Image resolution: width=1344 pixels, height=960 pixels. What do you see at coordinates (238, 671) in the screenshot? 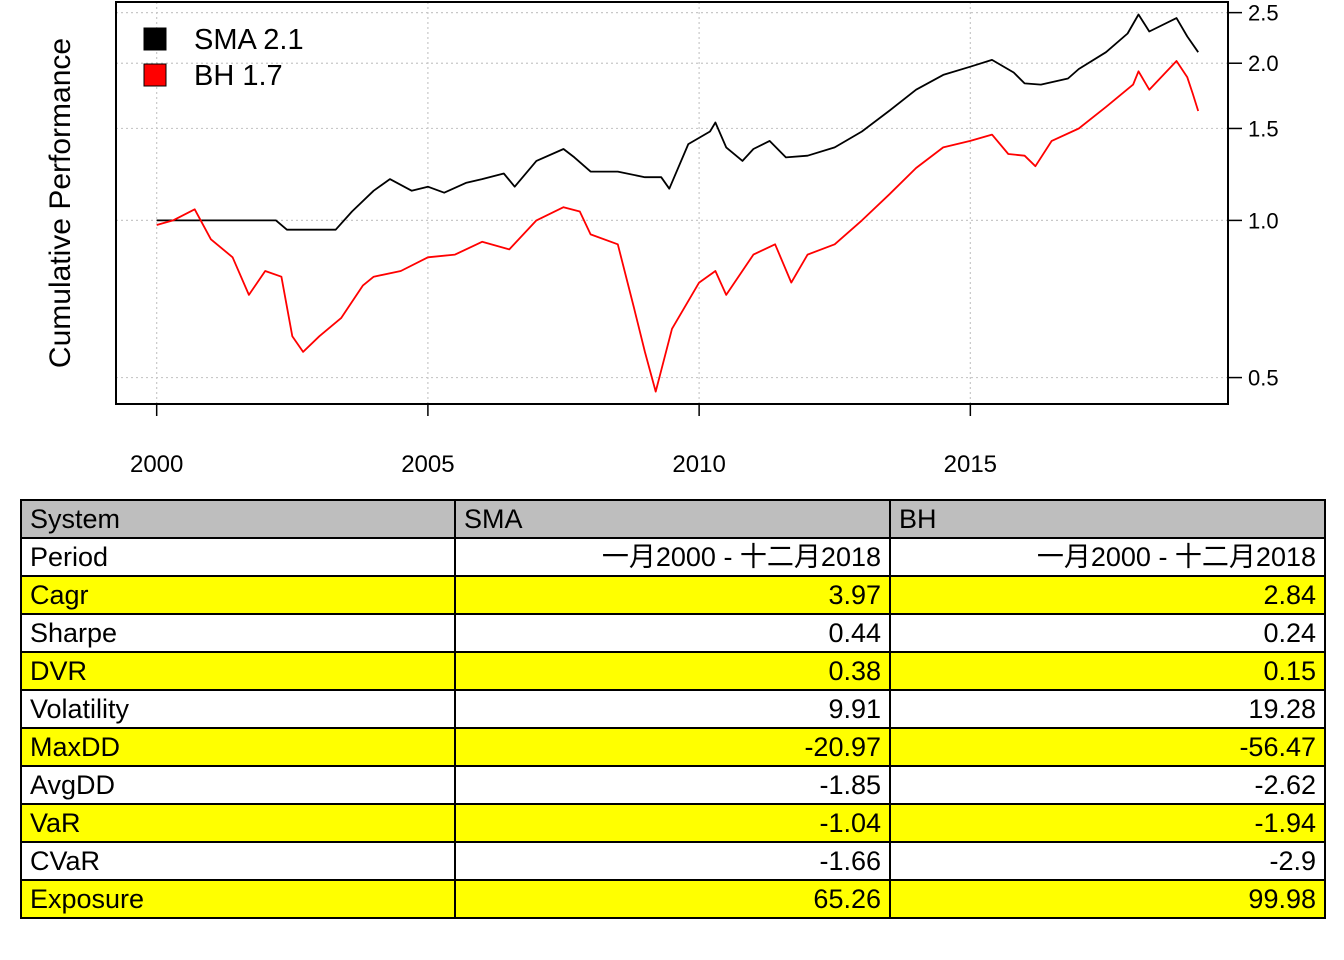
I see `row-label-cell: DVR` at bounding box center [238, 671].